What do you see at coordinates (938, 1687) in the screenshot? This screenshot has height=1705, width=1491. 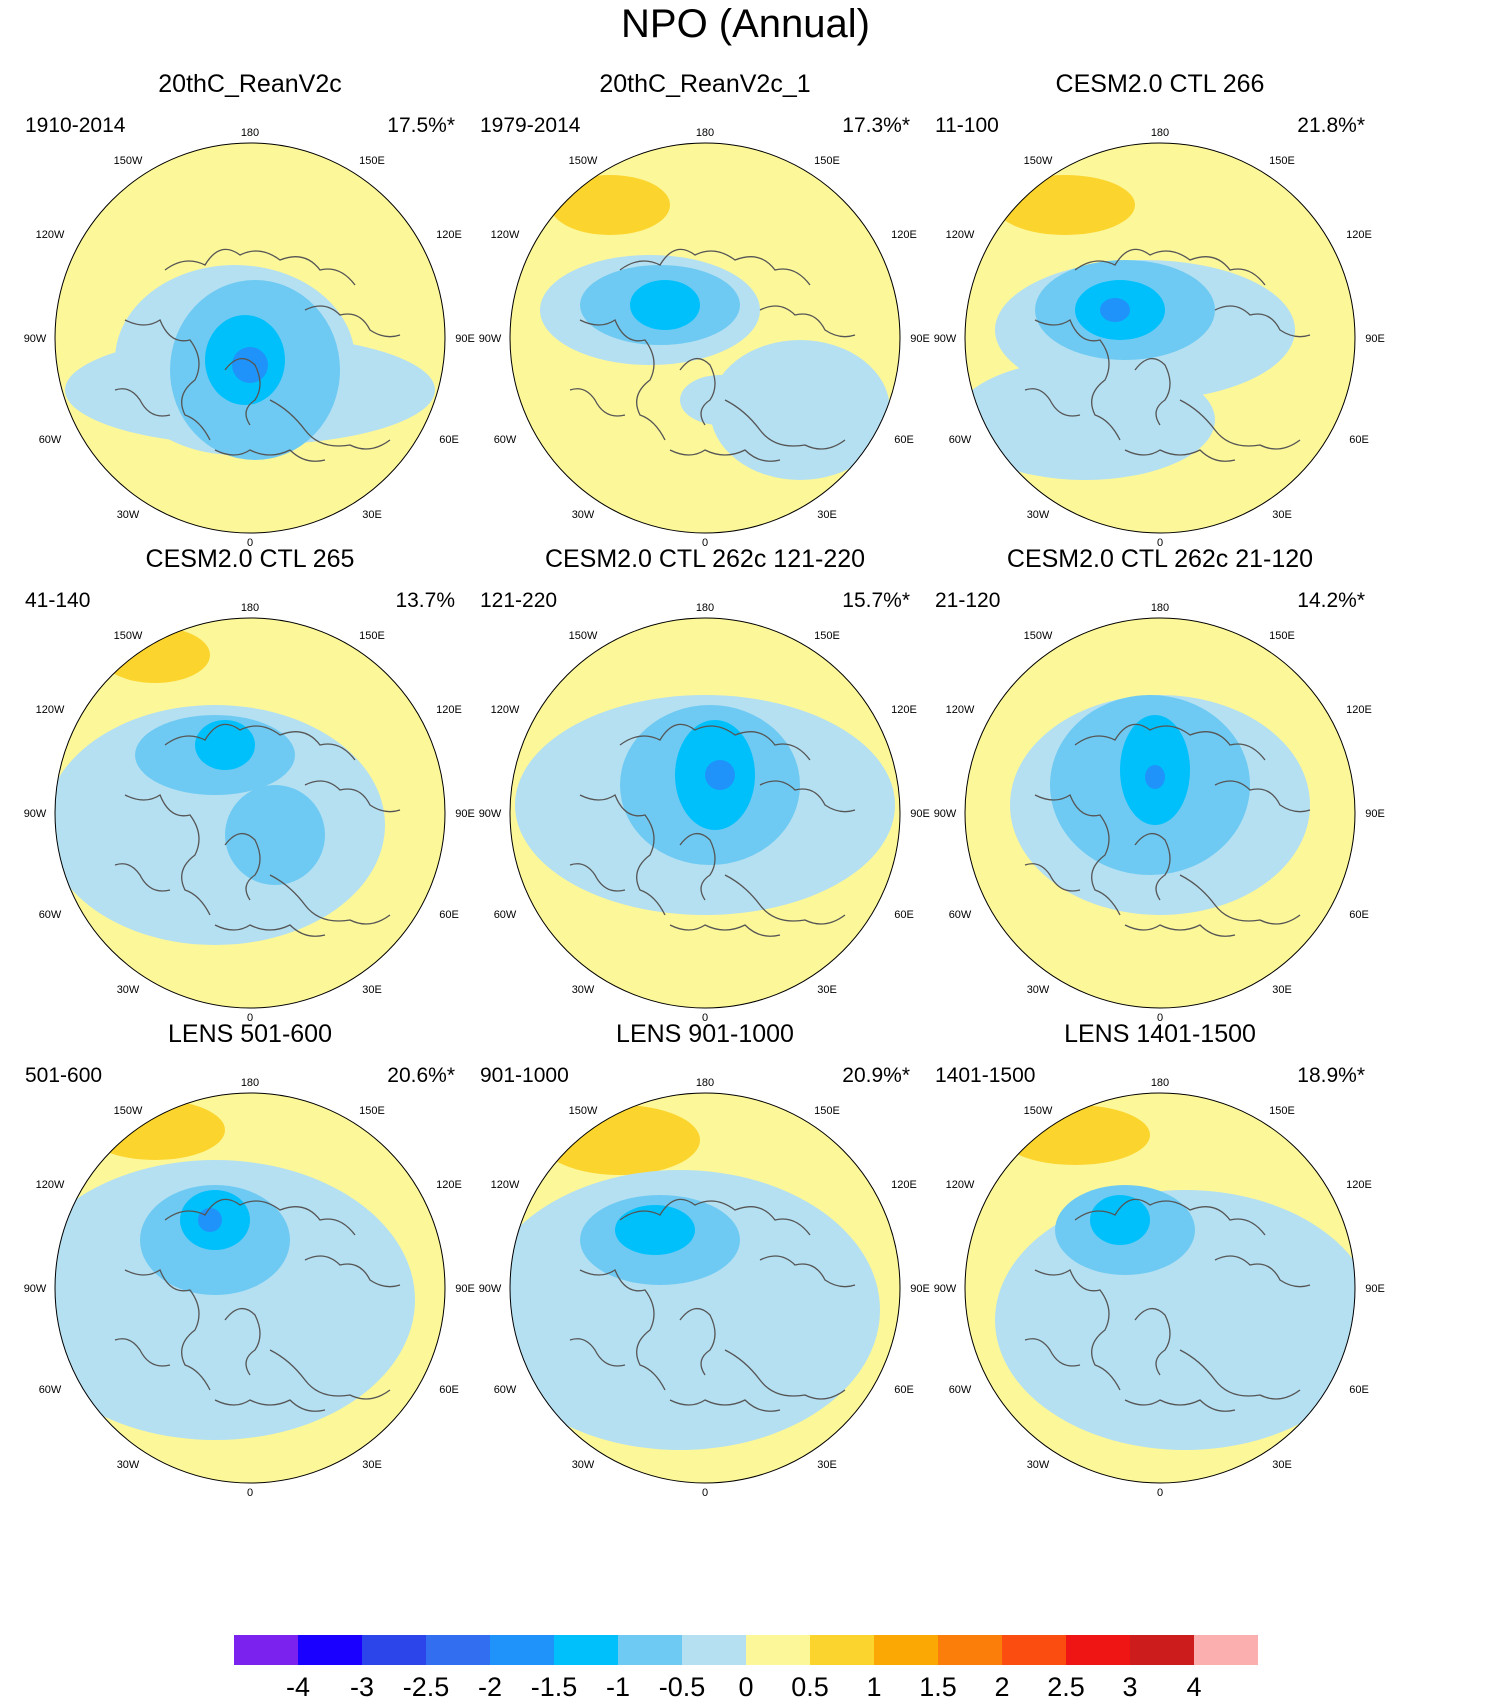 I see `colorbar-label: 1.5` at bounding box center [938, 1687].